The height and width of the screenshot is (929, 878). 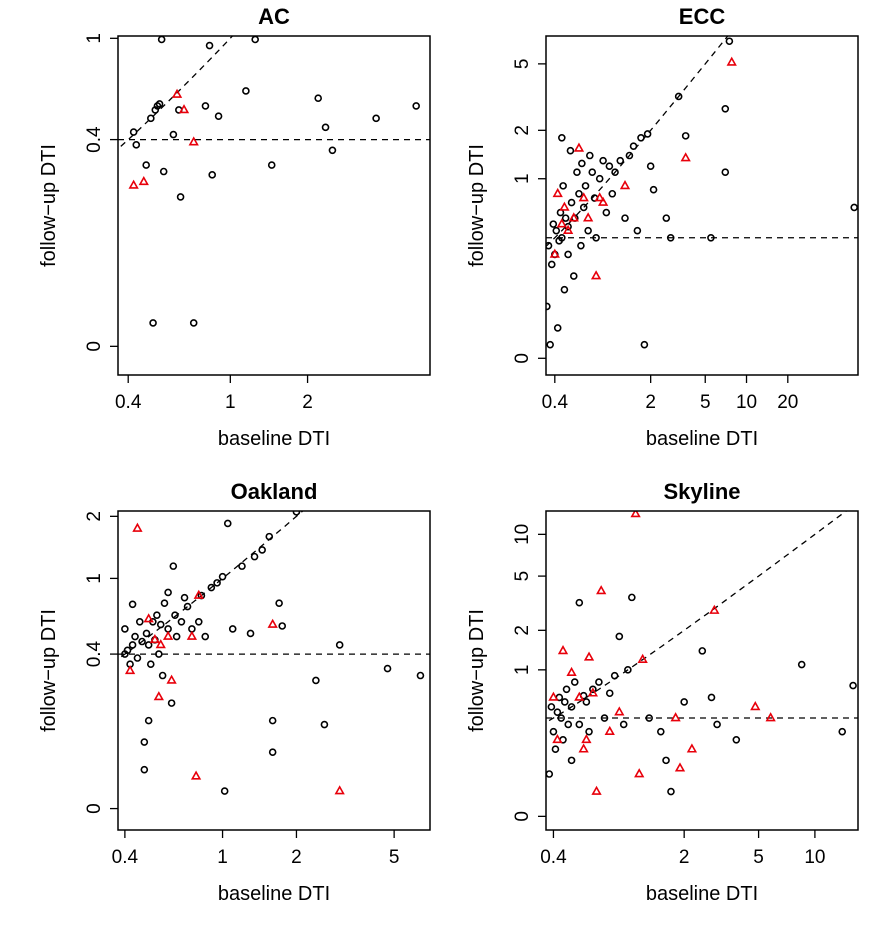 I want to click on x-tick-label: 1, so click(x=222, y=857).